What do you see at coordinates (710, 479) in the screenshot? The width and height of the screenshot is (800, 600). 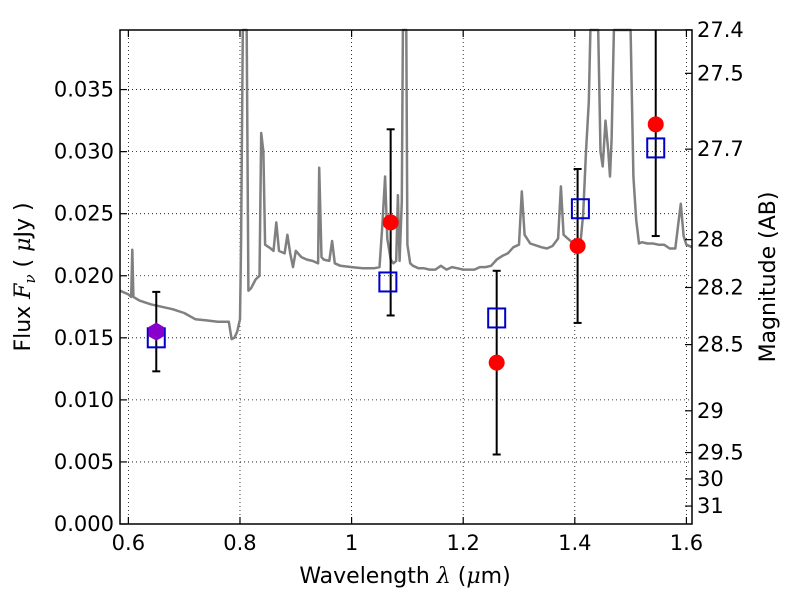 I see `mag-tick-label: 30` at bounding box center [710, 479].